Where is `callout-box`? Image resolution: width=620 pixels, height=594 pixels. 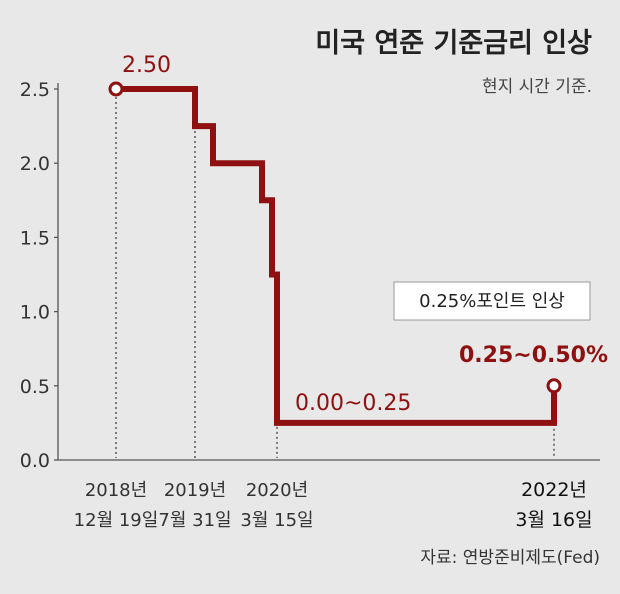 callout-box is located at coordinates (492, 301).